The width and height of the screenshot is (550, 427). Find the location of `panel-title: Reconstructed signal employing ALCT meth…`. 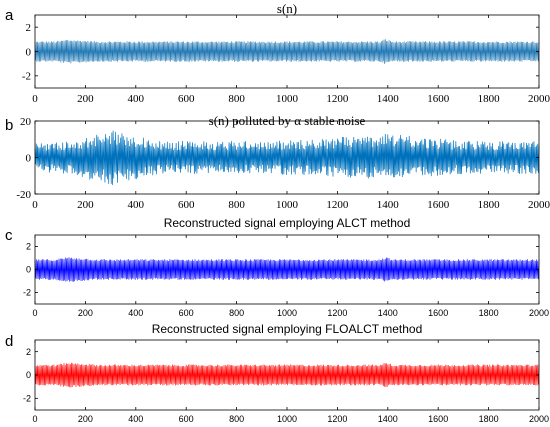

panel-title: Reconstructed signal employing ALCT meth… is located at coordinates (287, 223).